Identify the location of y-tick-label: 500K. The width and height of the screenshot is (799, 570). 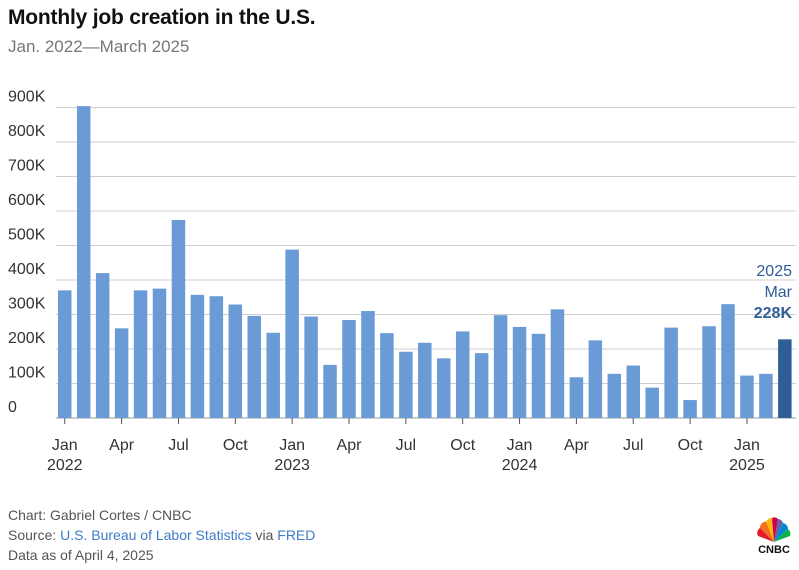
(27, 235).